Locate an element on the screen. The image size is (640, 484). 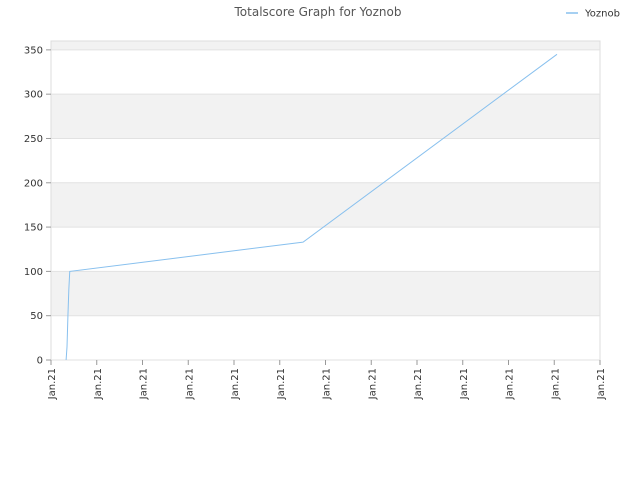
y-tick-label: 200 is located at coordinates (33, 183).